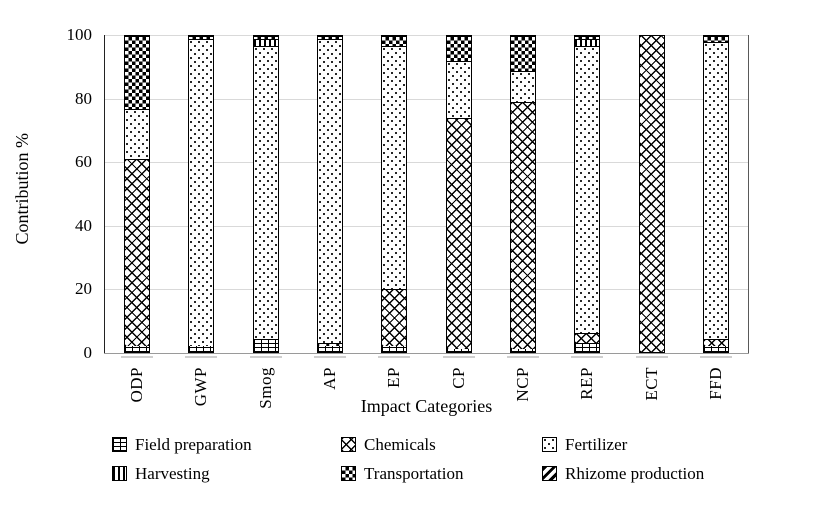  What do you see at coordinates (587, 383) in the screenshot?
I see `x-tick-label-REP: REP` at bounding box center [587, 383].